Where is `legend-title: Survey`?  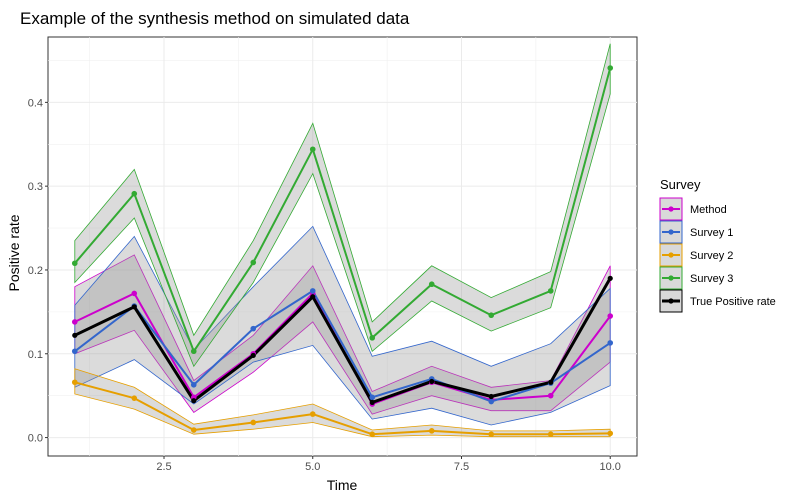 legend-title: Survey is located at coordinates (680, 184).